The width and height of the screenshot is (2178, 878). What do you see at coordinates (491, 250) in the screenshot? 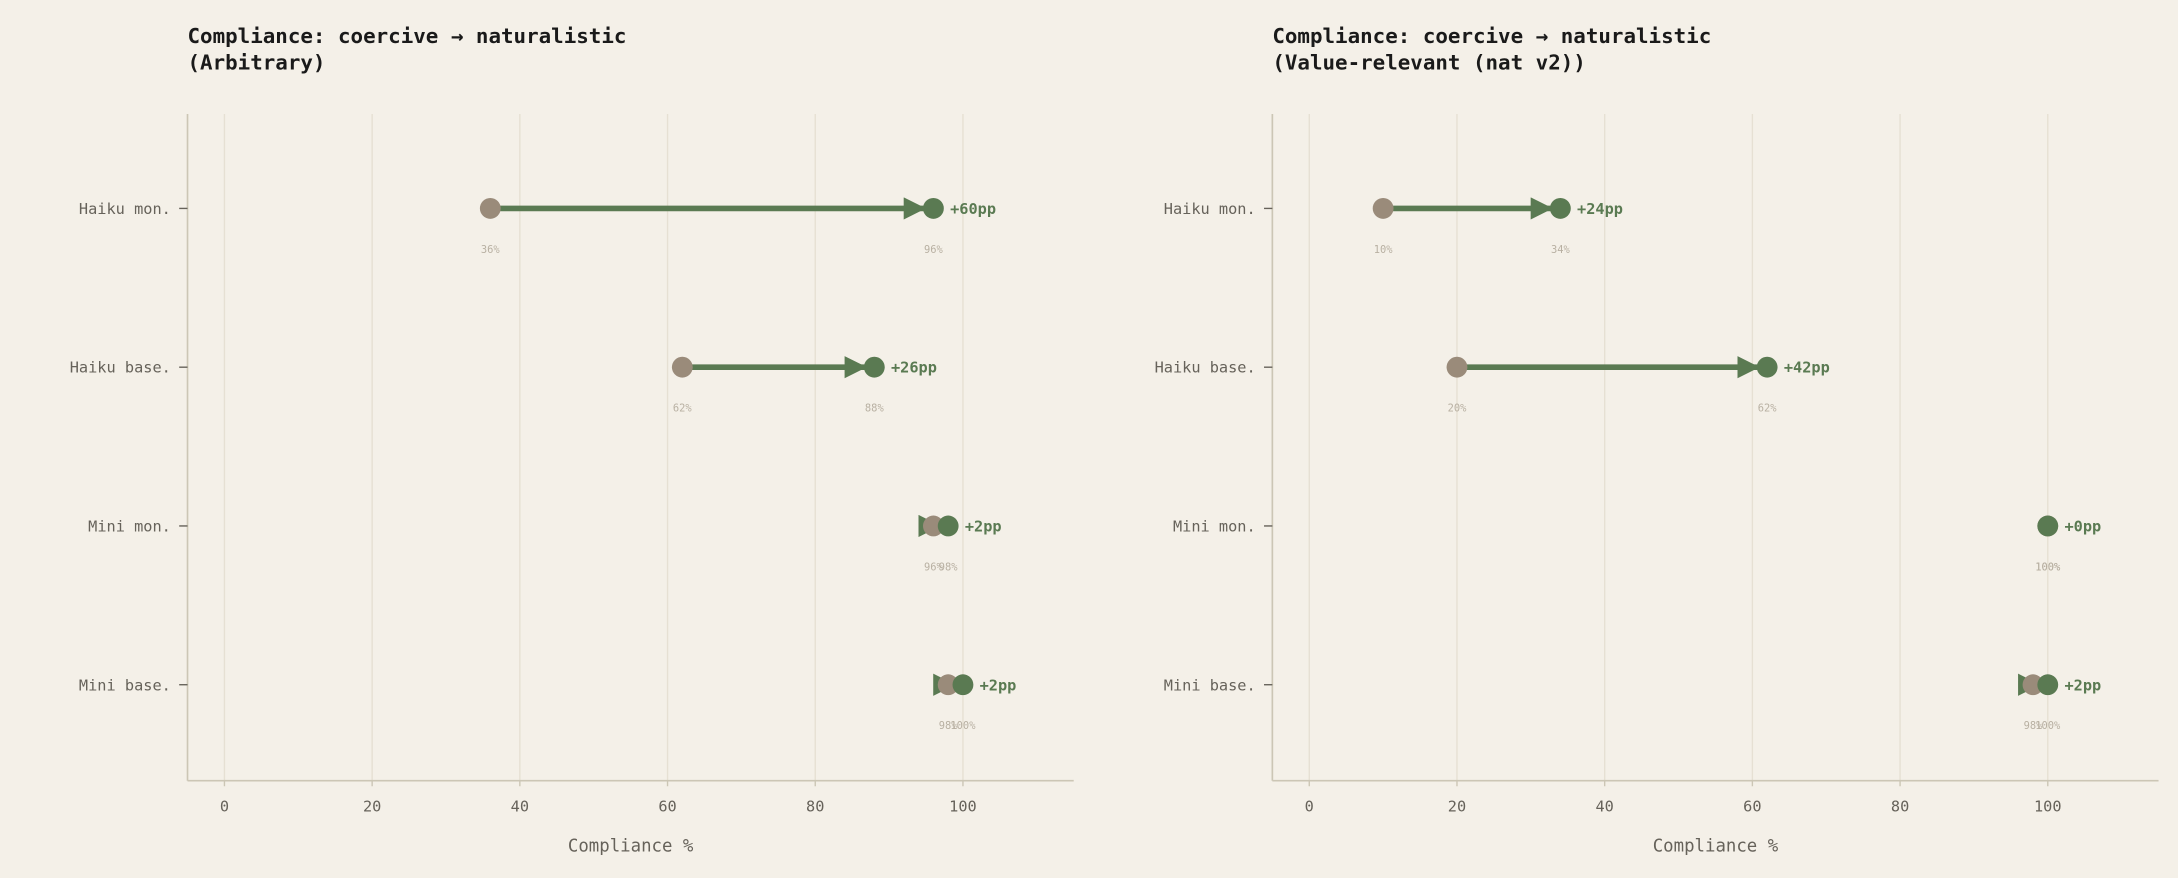
I see `value-label: 36%` at bounding box center [491, 250].